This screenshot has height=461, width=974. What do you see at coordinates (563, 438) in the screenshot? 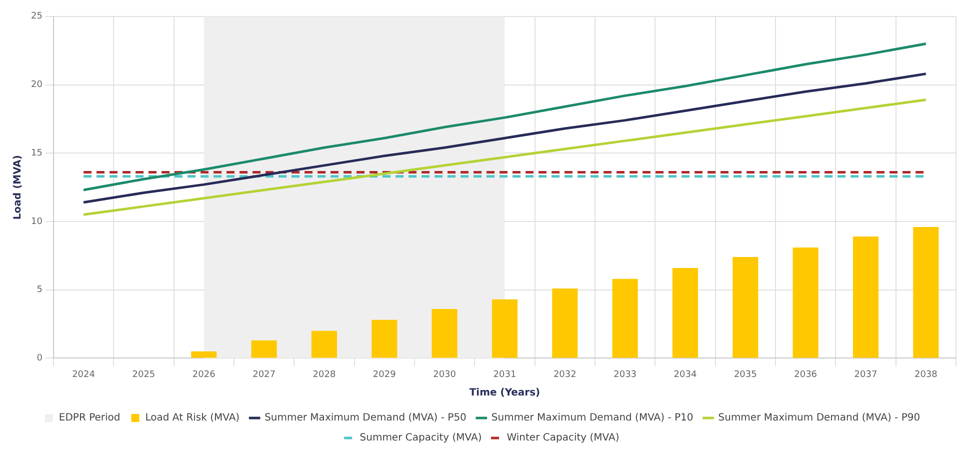
I see `legend-label: Winter Capacity (MVA)` at bounding box center [563, 438].